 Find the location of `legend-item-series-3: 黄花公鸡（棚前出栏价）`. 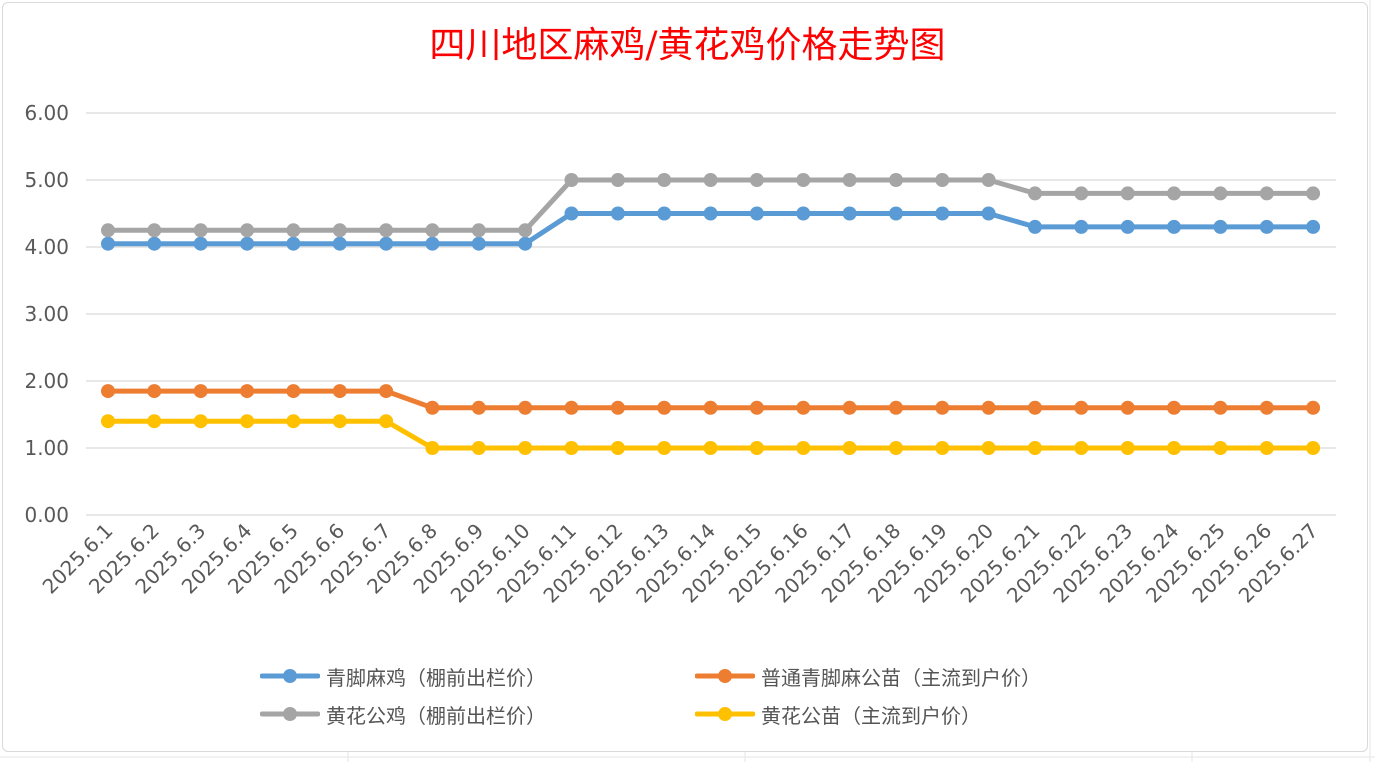

legend-item-series-3: 黄花公鸡（棚前出栏价） is located at coordinates (403, 714).